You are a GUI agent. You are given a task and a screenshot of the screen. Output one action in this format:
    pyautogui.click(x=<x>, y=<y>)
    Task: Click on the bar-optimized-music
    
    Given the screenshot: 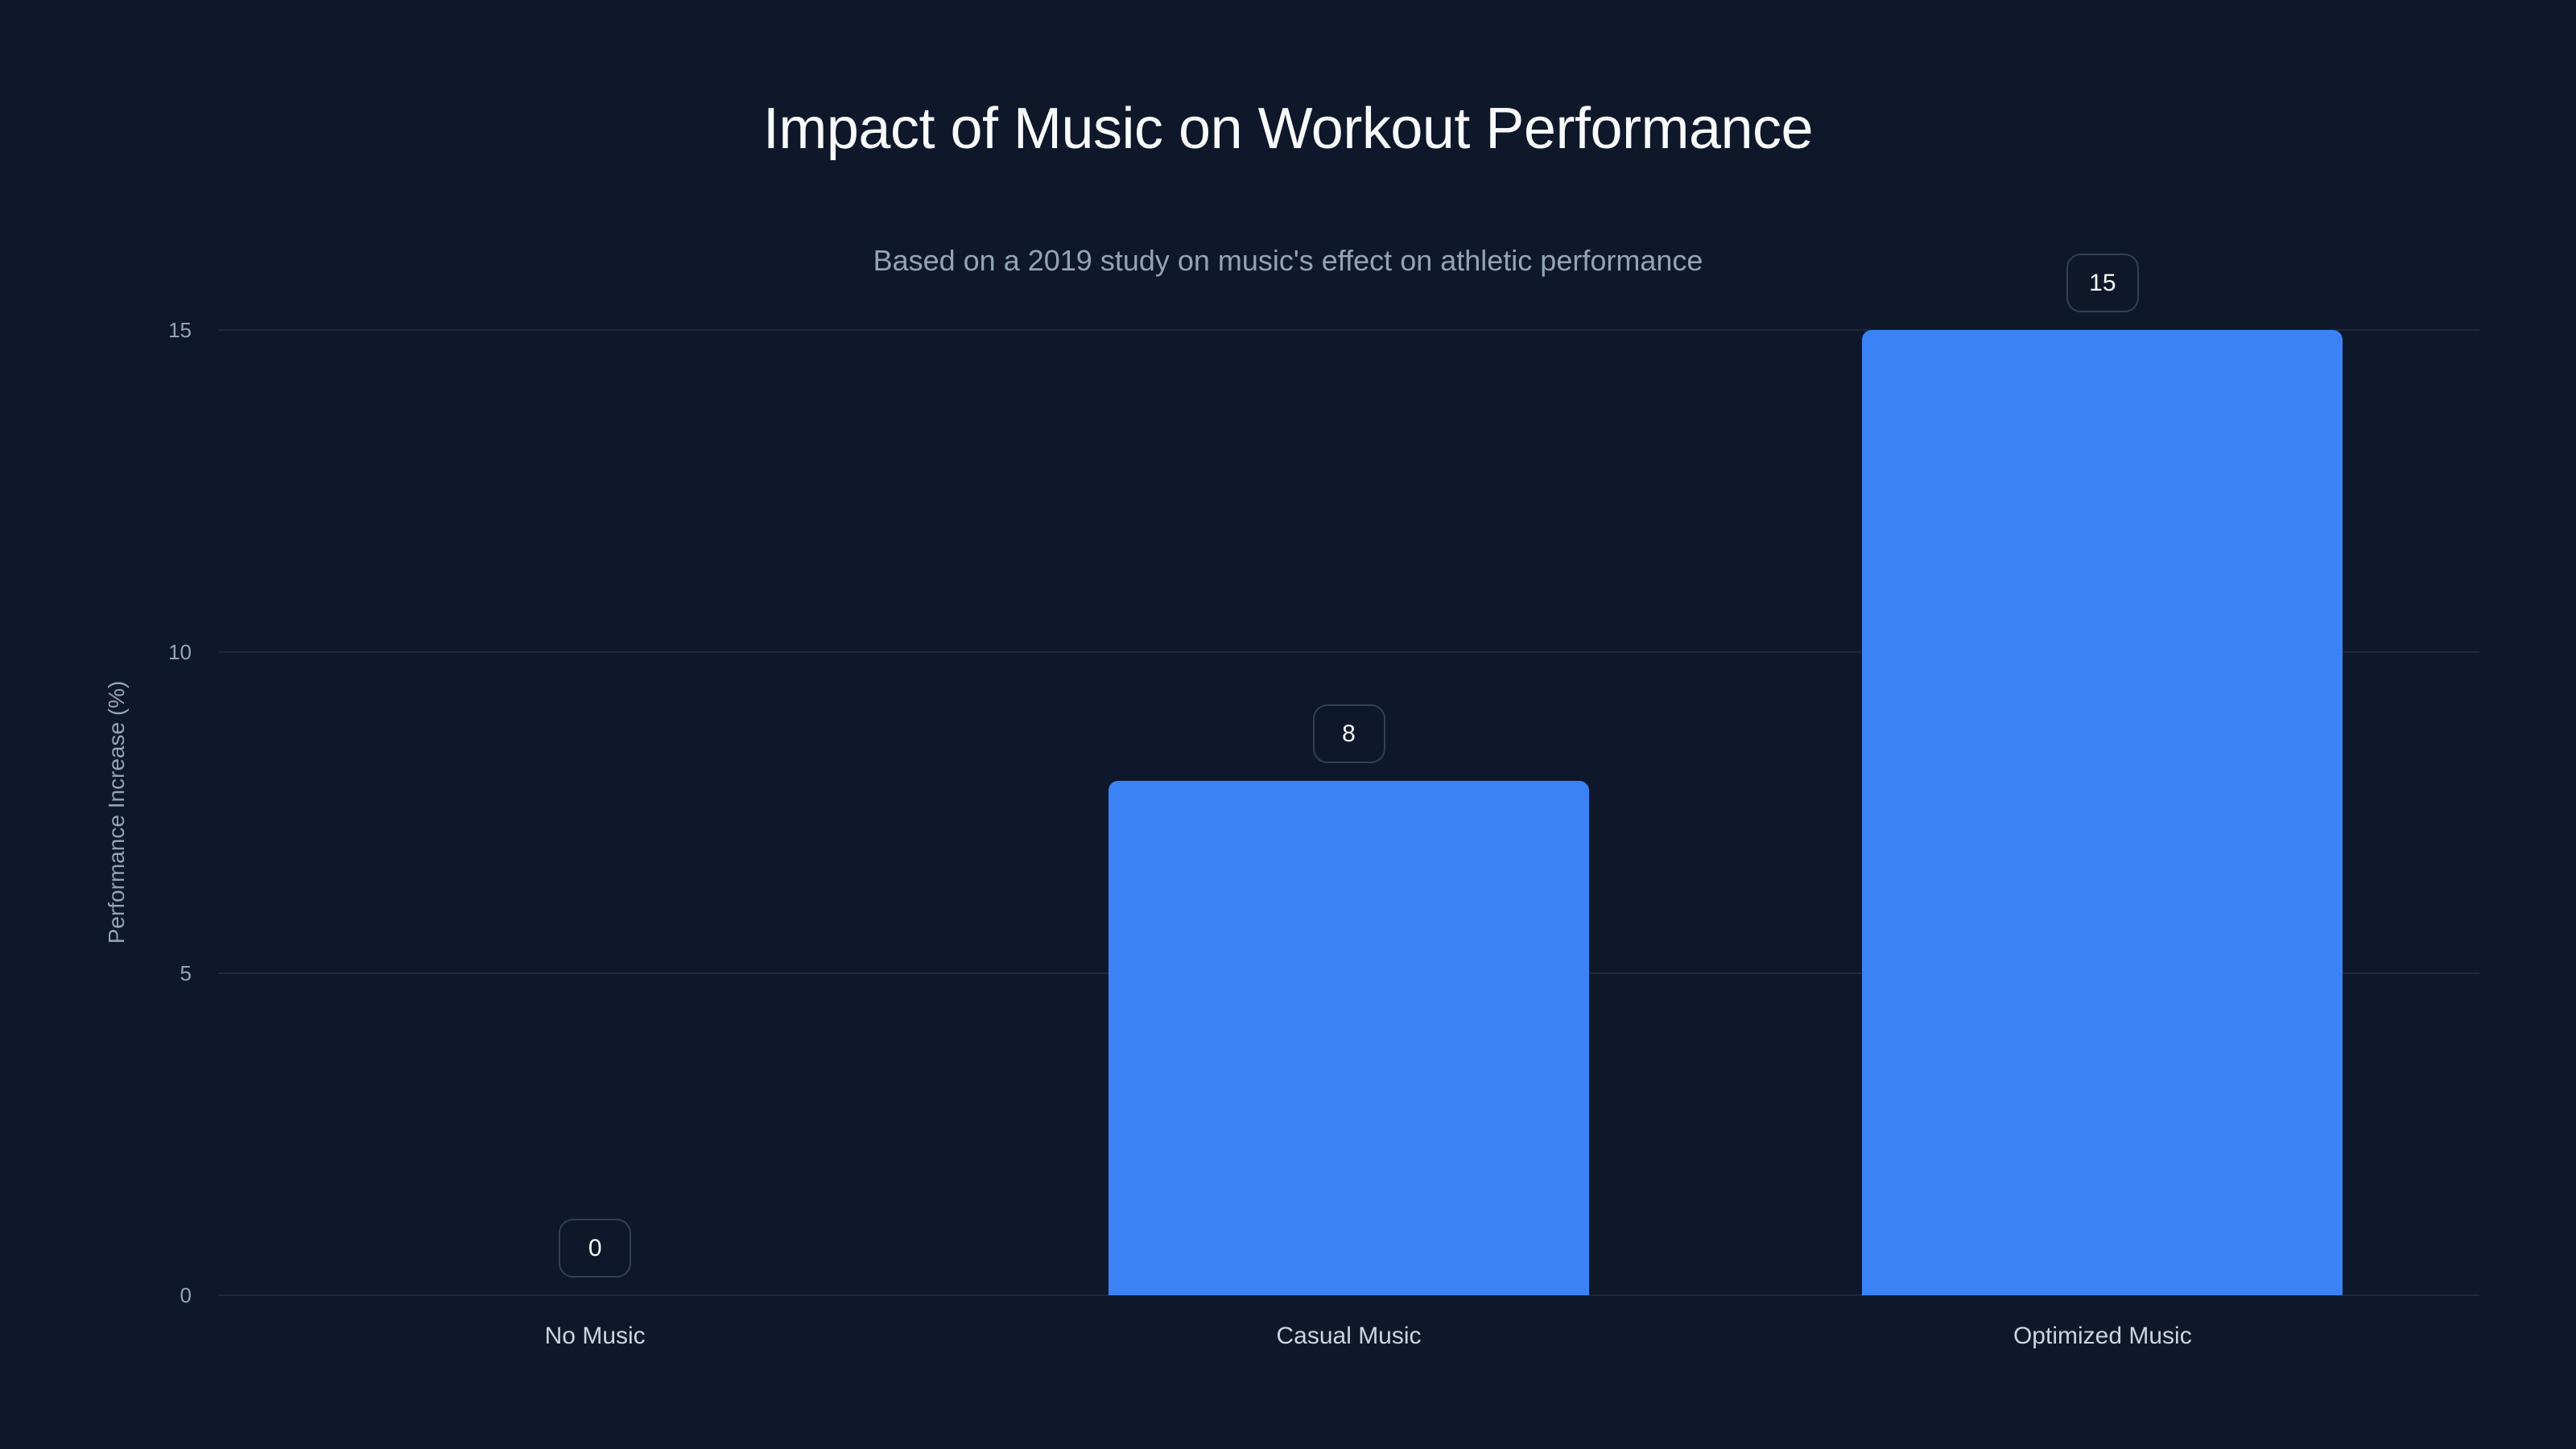 What is the action you would take?
    pyautogui.click(x=2102, y=812)
    